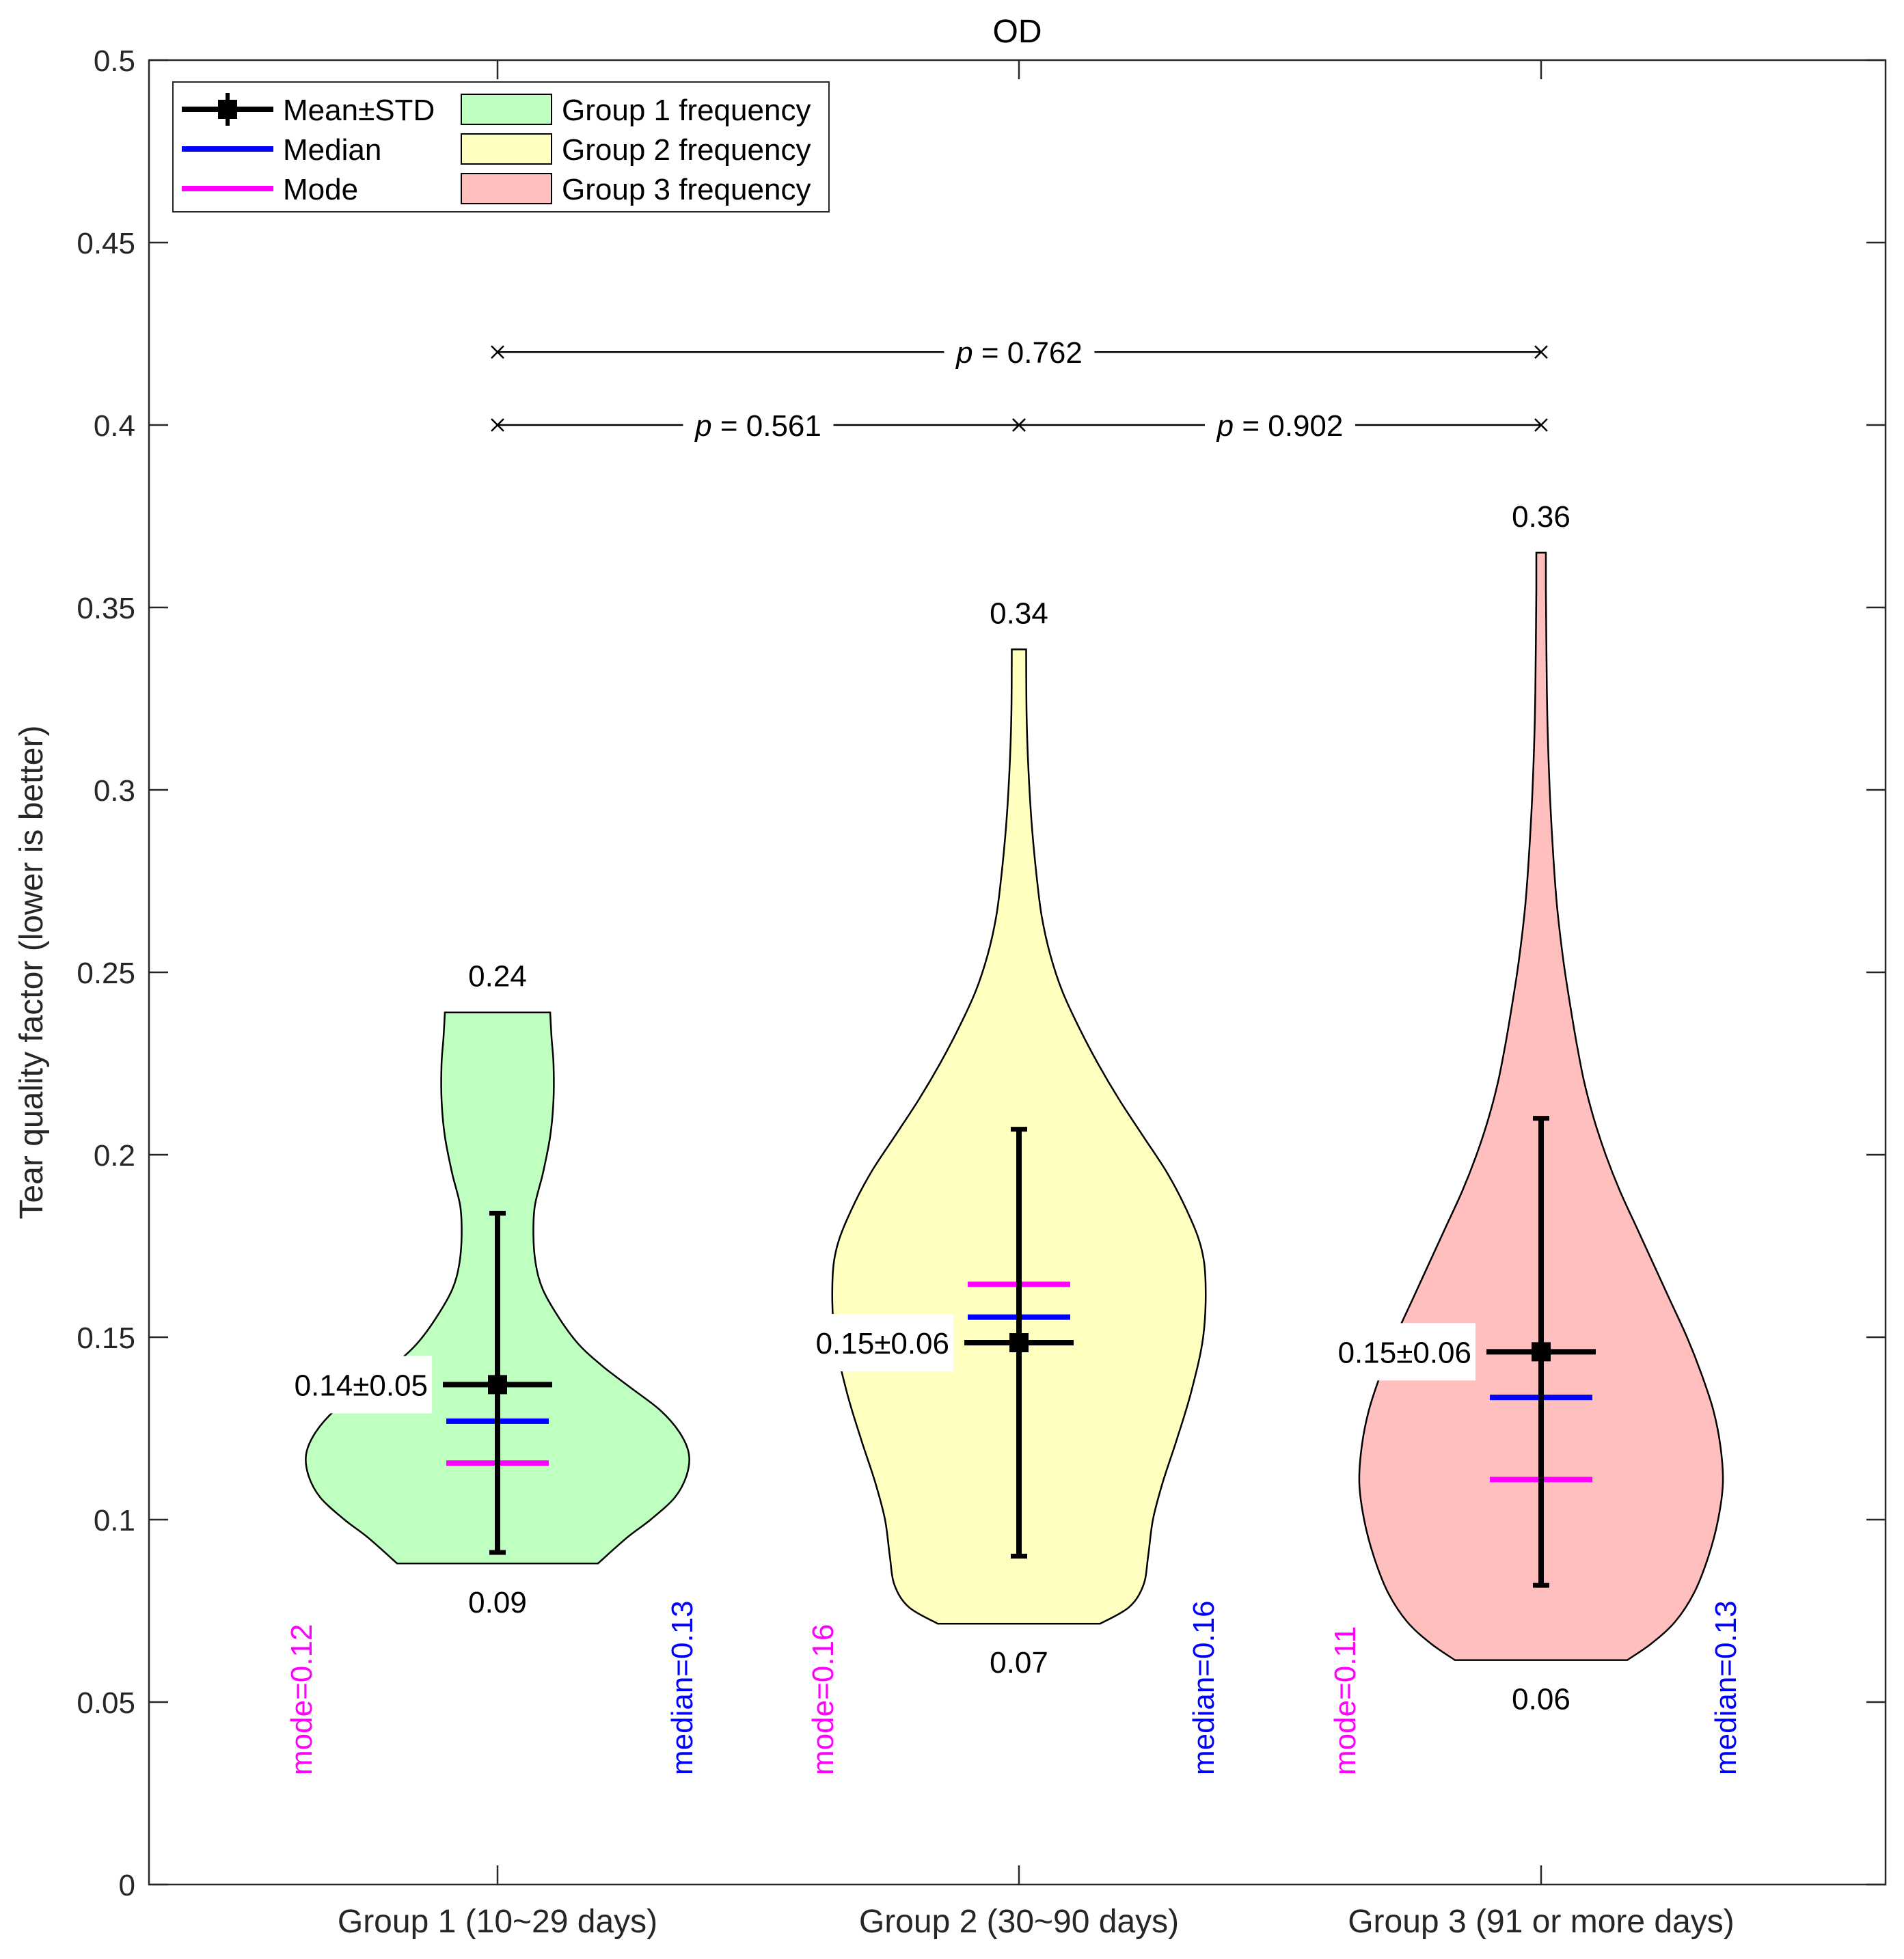  Describe the element at coordinates (1017, 32) in the screenshot. I see `chart-title: OD` at that location.